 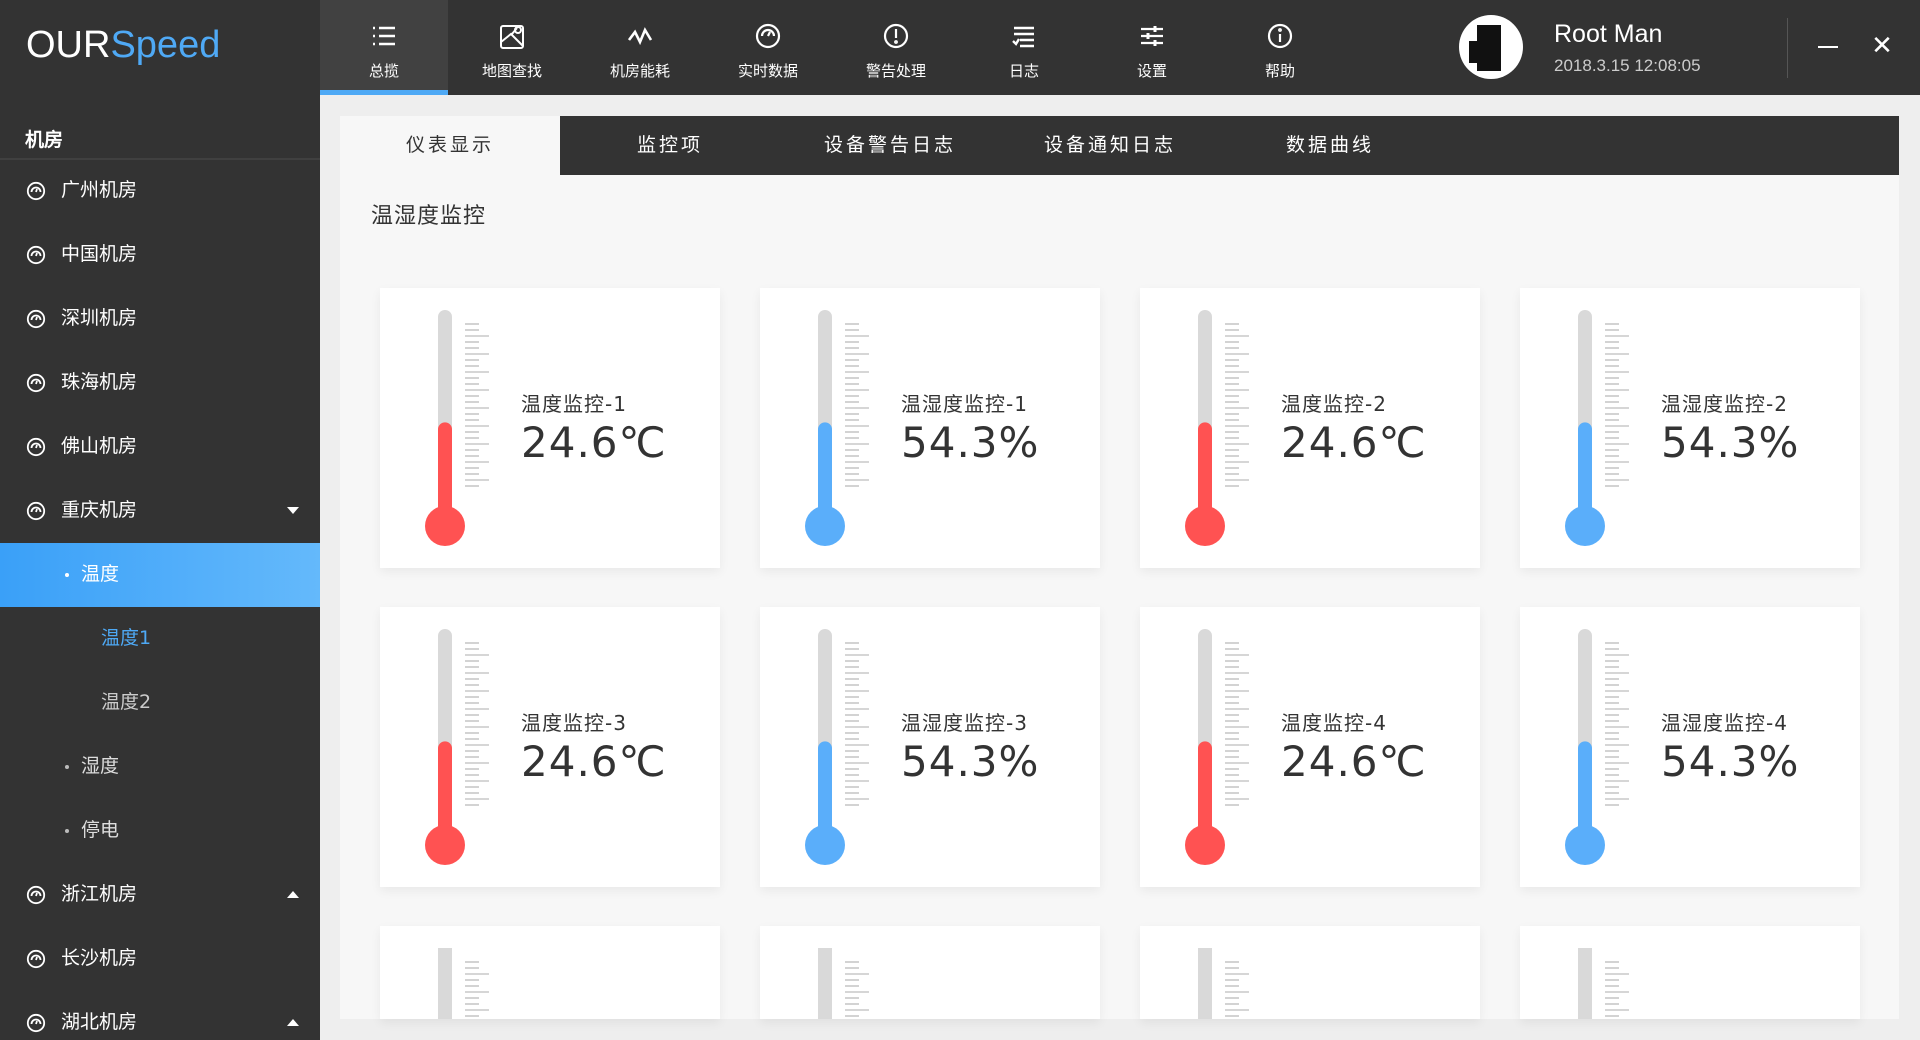 What do you see at coordinates (126, 638) in the screenshot?
I see `sidebar-item-label: 温度1` at bounding box center [126, 638].